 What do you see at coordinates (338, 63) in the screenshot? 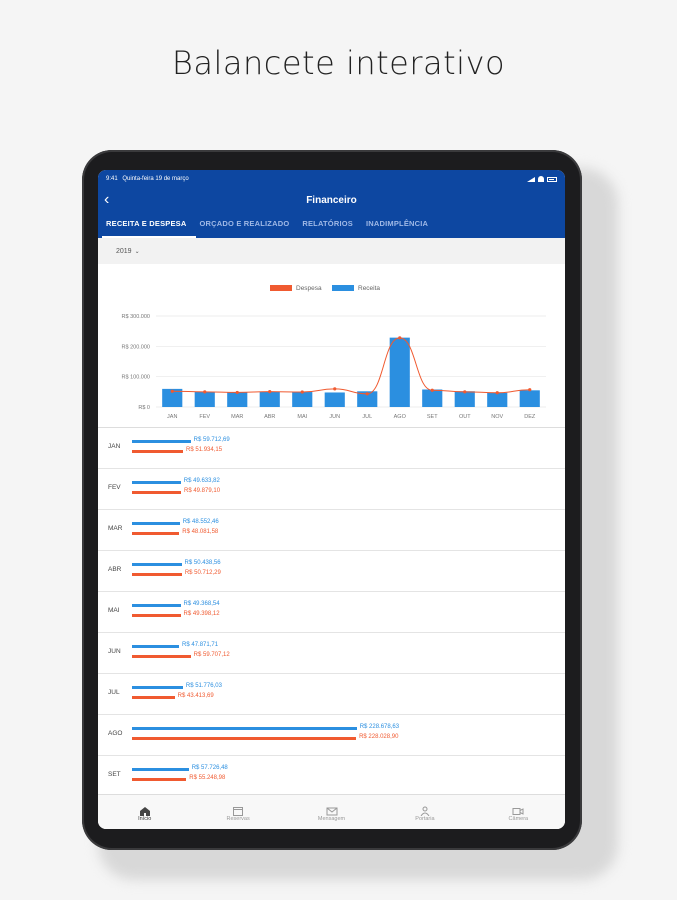
I see `promo-caption: Balancete interativo` at bounding box center [338, 63].